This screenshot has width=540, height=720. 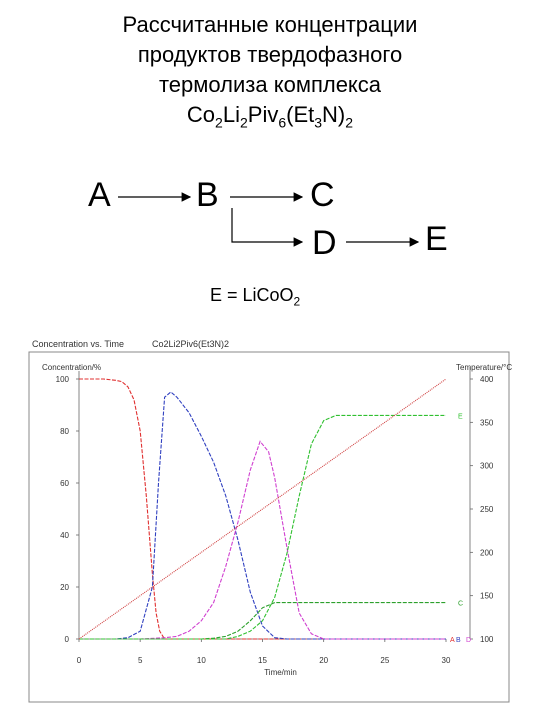 I want to click on x-tick-label-3: 15, so click(x=262, y=660).